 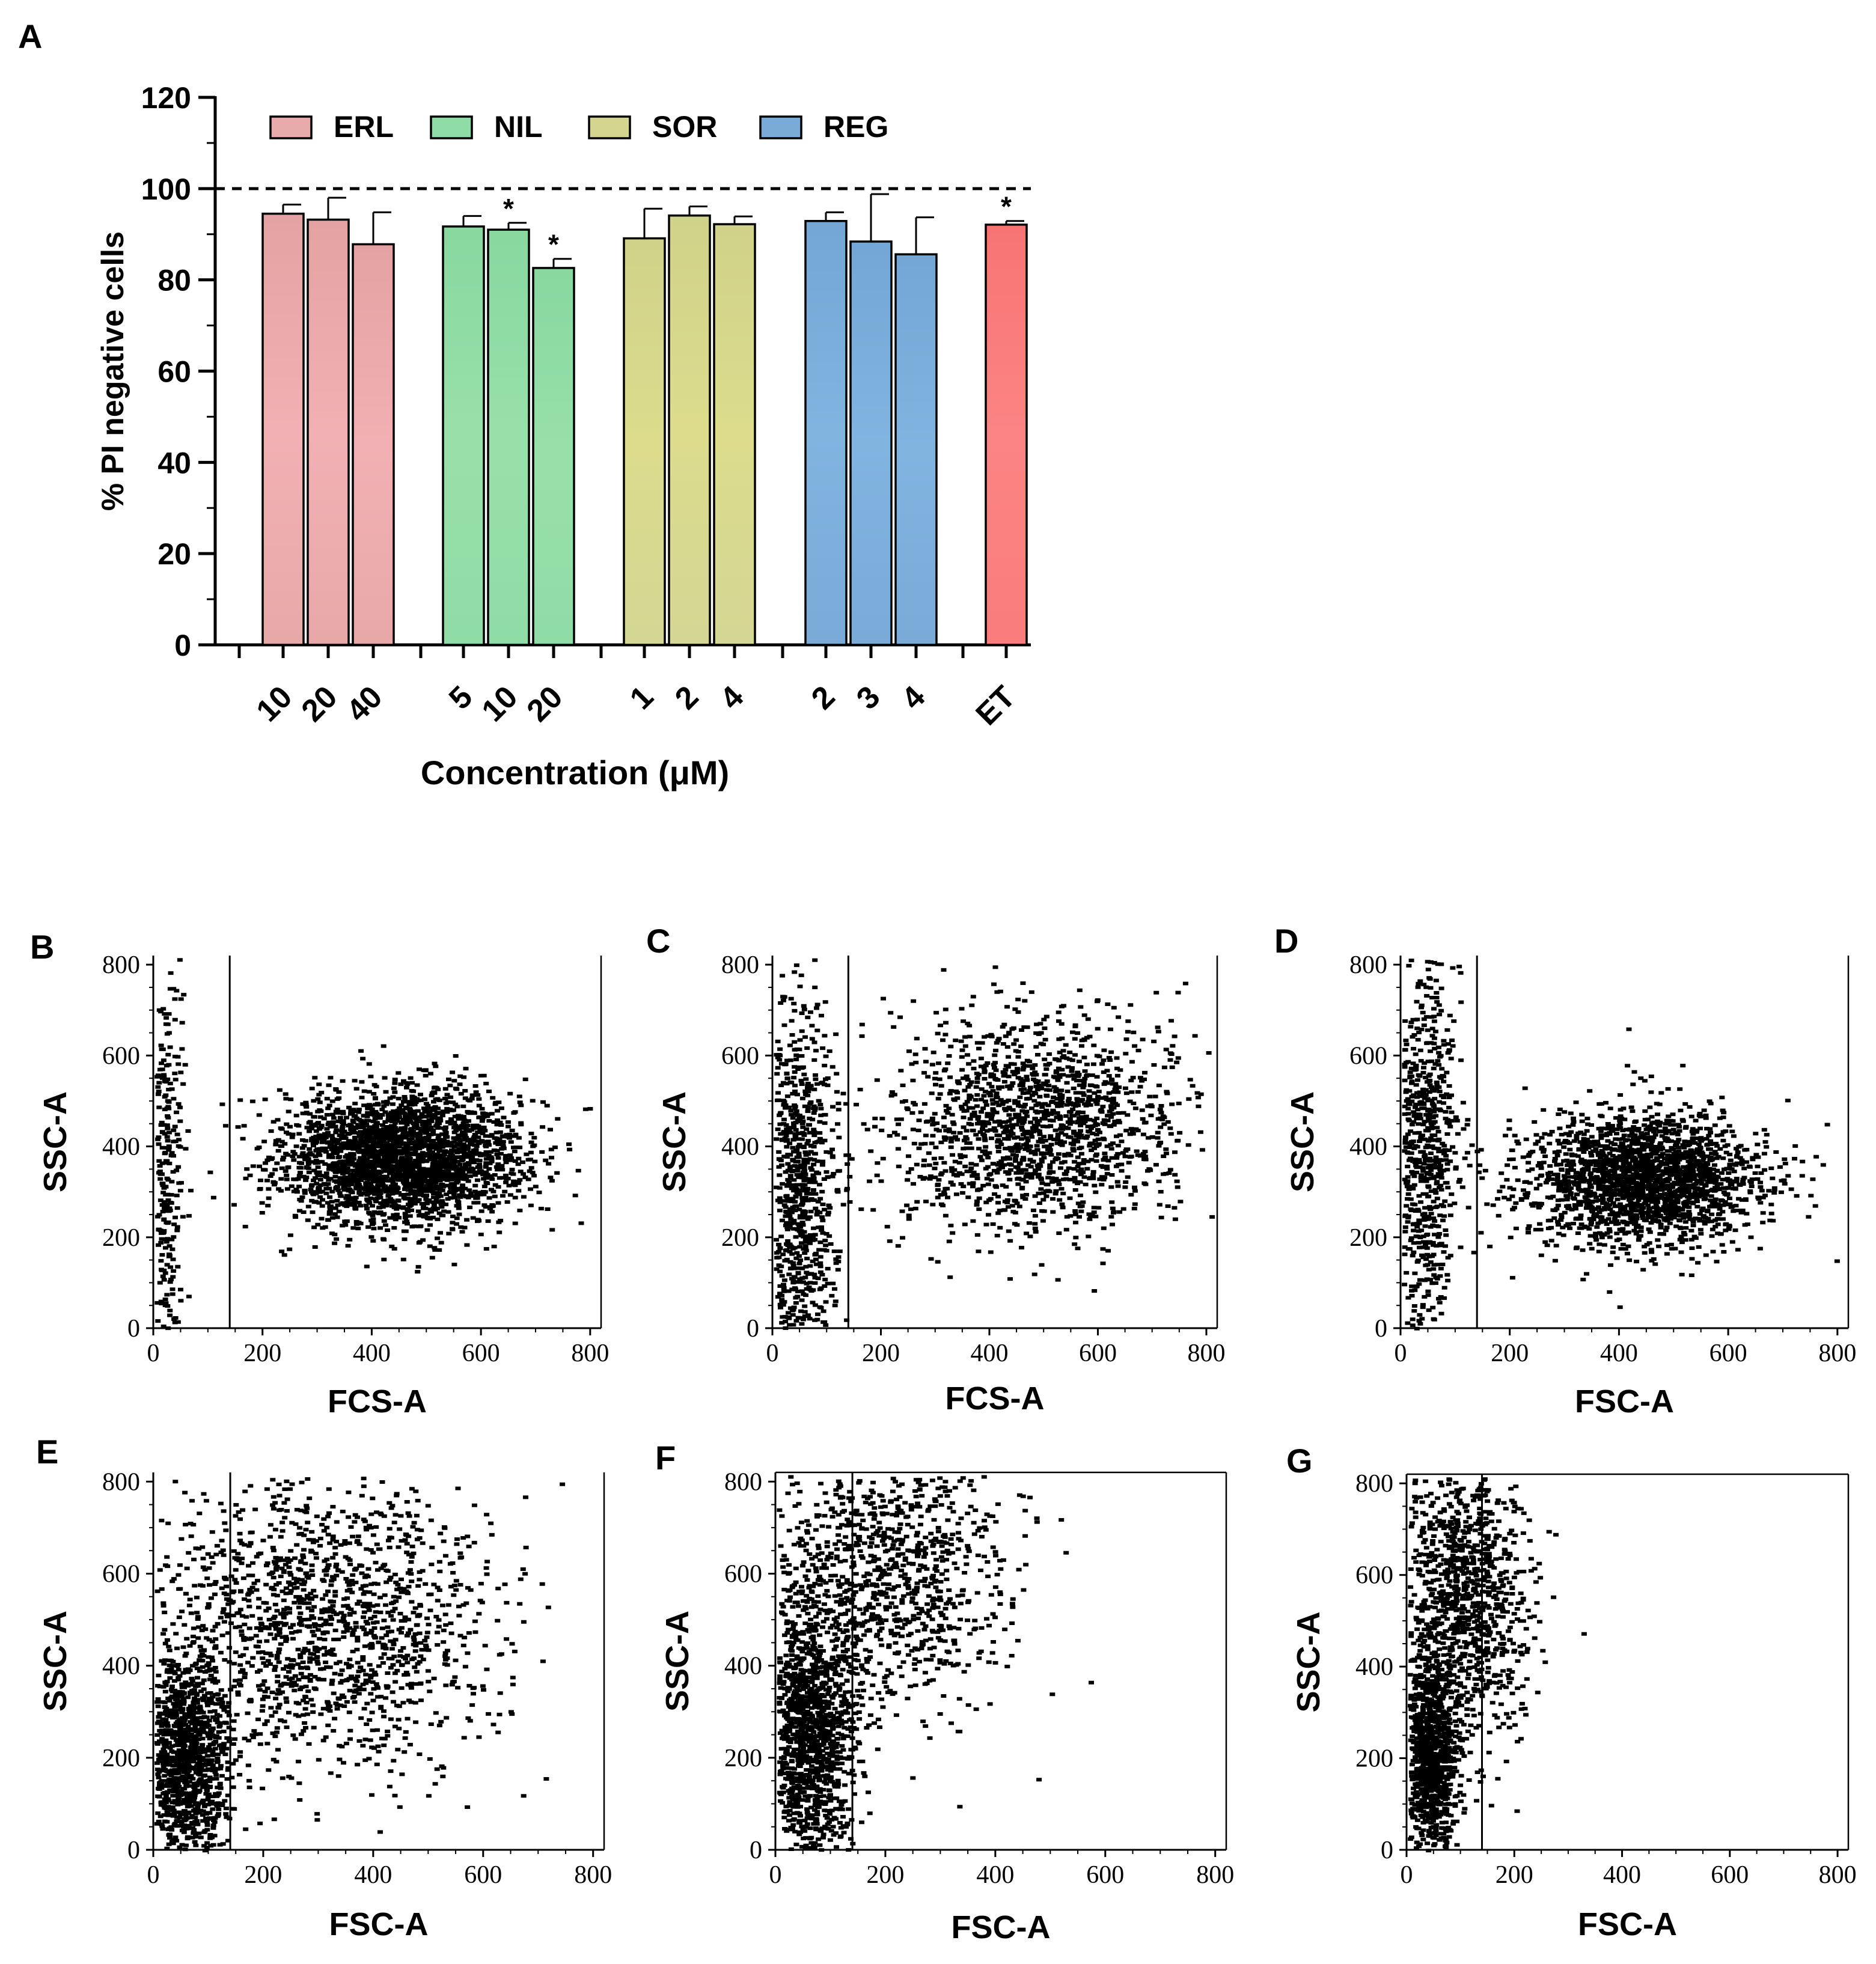 What do you see at coordinates (1286, 941) in the screenshot?
I see `panel-label-d: D` at bounding box center [1286, 941].